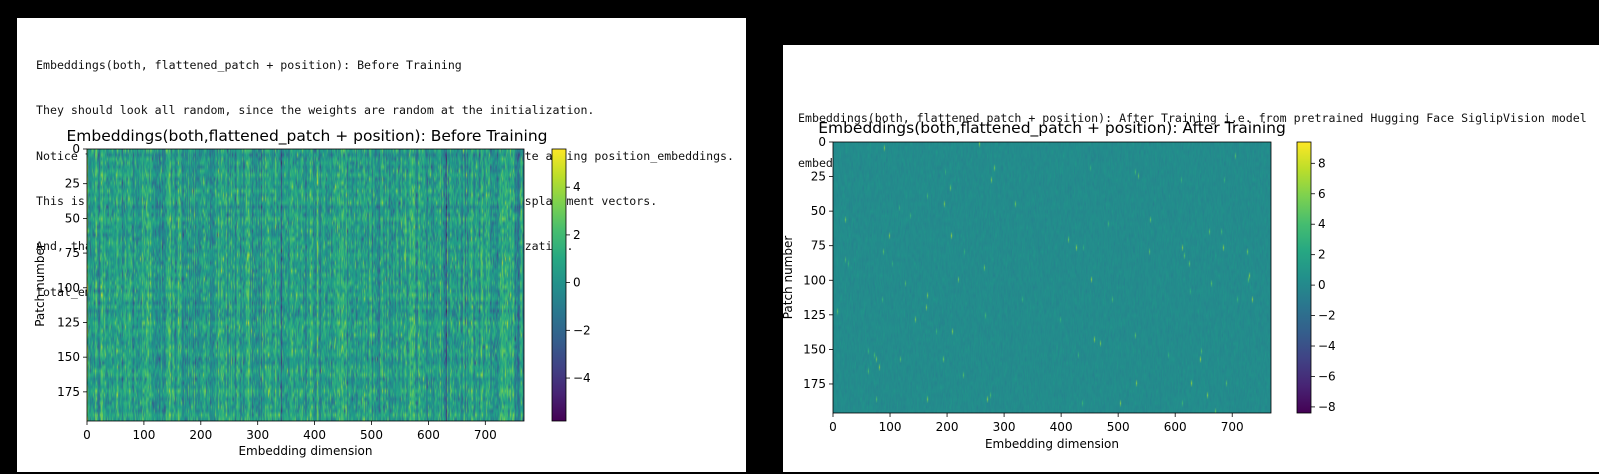 This screenshot has height=474, width=1599. I want to click on colorbar-tick-label: 8, so click(1322, 163).